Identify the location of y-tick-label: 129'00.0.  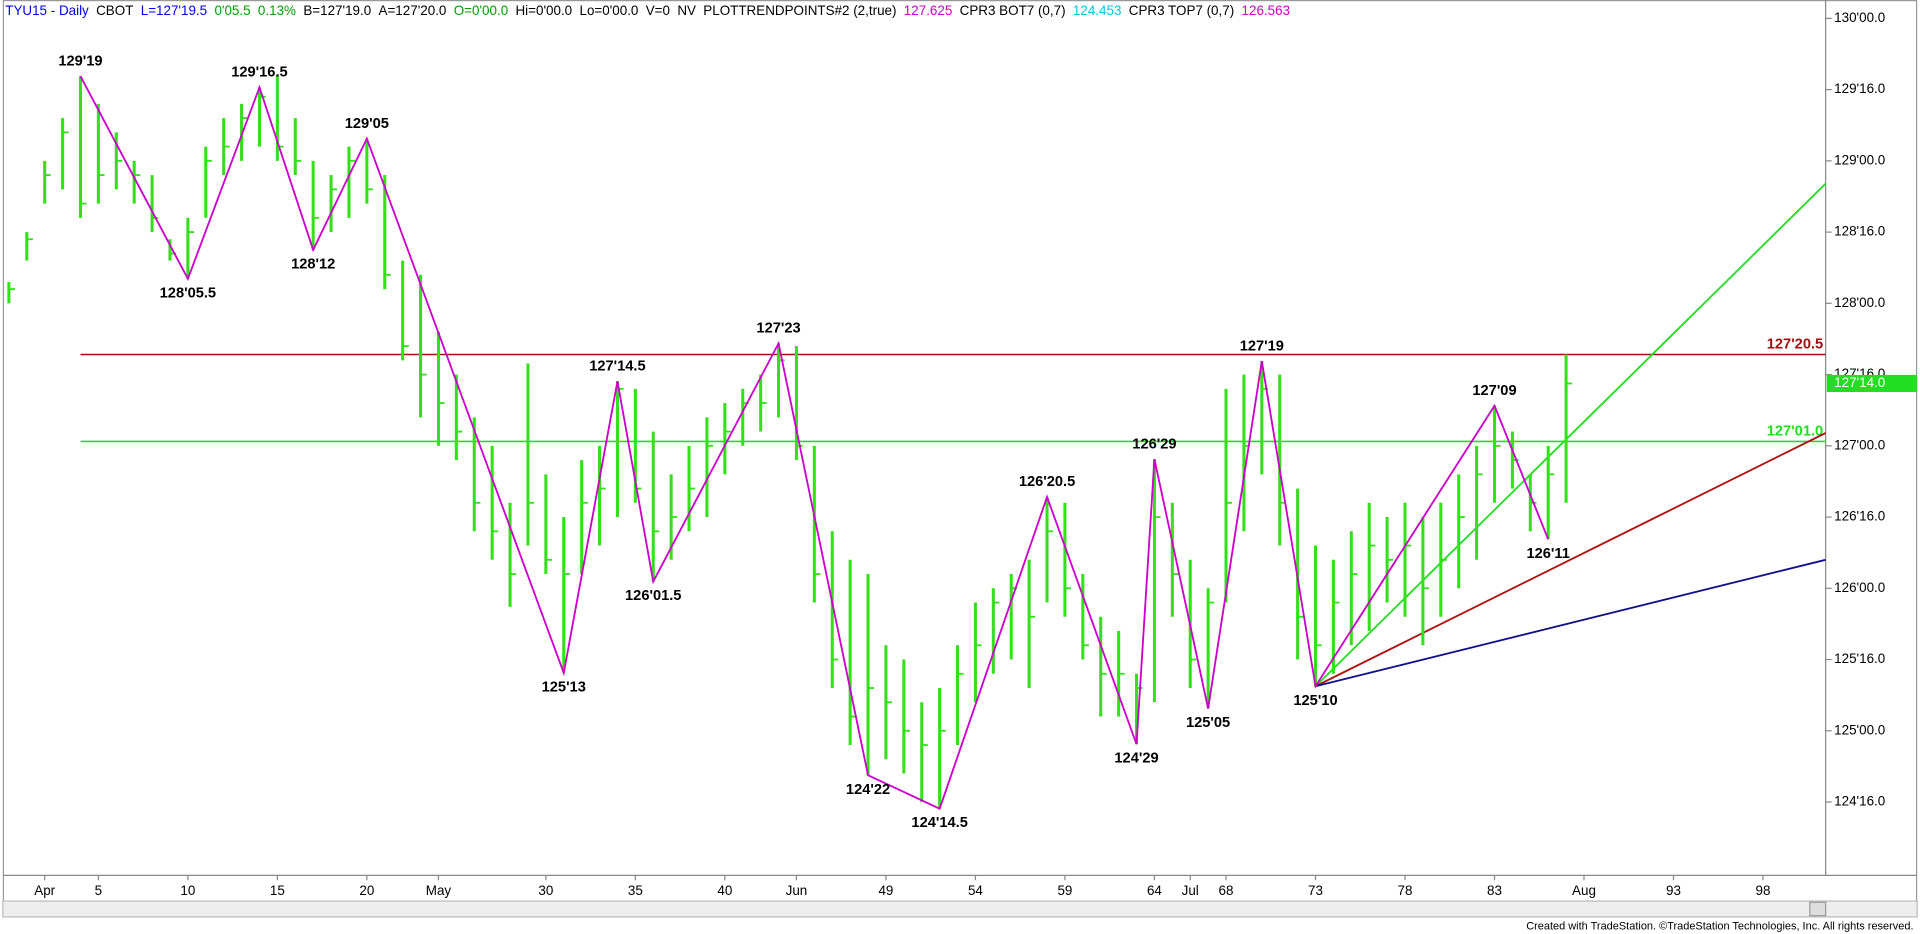
(1859, 159).